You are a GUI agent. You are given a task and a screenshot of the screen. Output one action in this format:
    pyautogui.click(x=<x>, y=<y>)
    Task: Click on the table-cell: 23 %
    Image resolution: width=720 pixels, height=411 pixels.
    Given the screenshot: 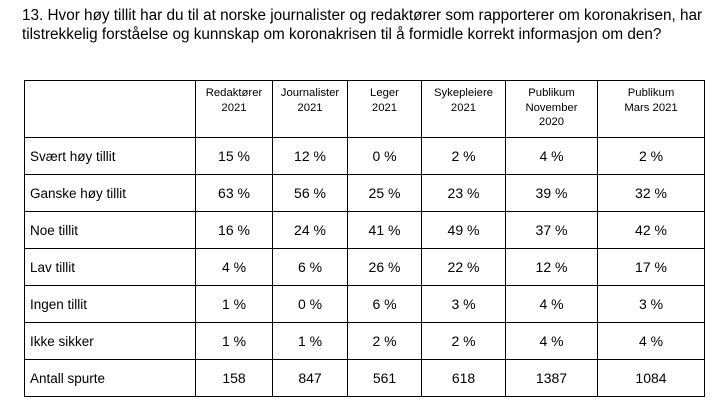 What is the action you would take?
    pyautogui.click(x=463, y=193)
    